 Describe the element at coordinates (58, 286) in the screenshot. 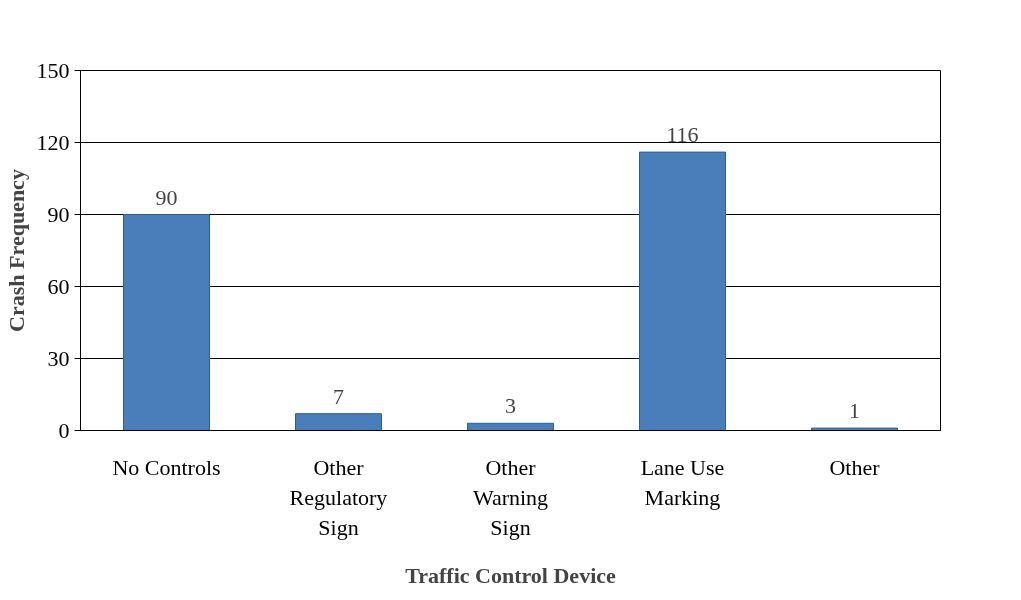

I see `y-tick-label: 60` at that location.